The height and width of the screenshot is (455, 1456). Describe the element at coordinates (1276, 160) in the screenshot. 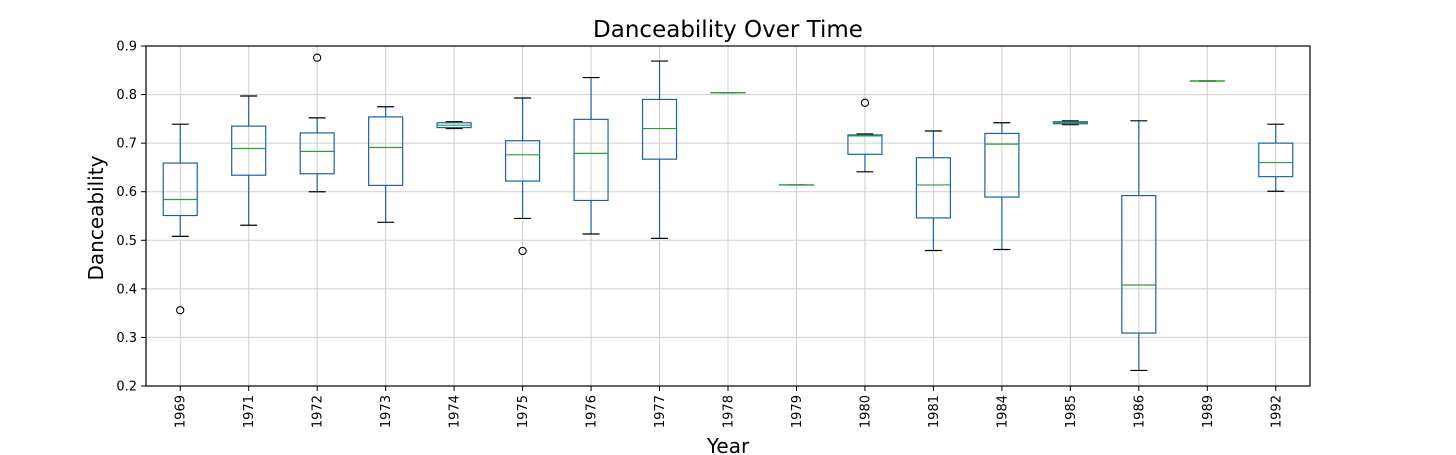

I see `box-1992` at that location.